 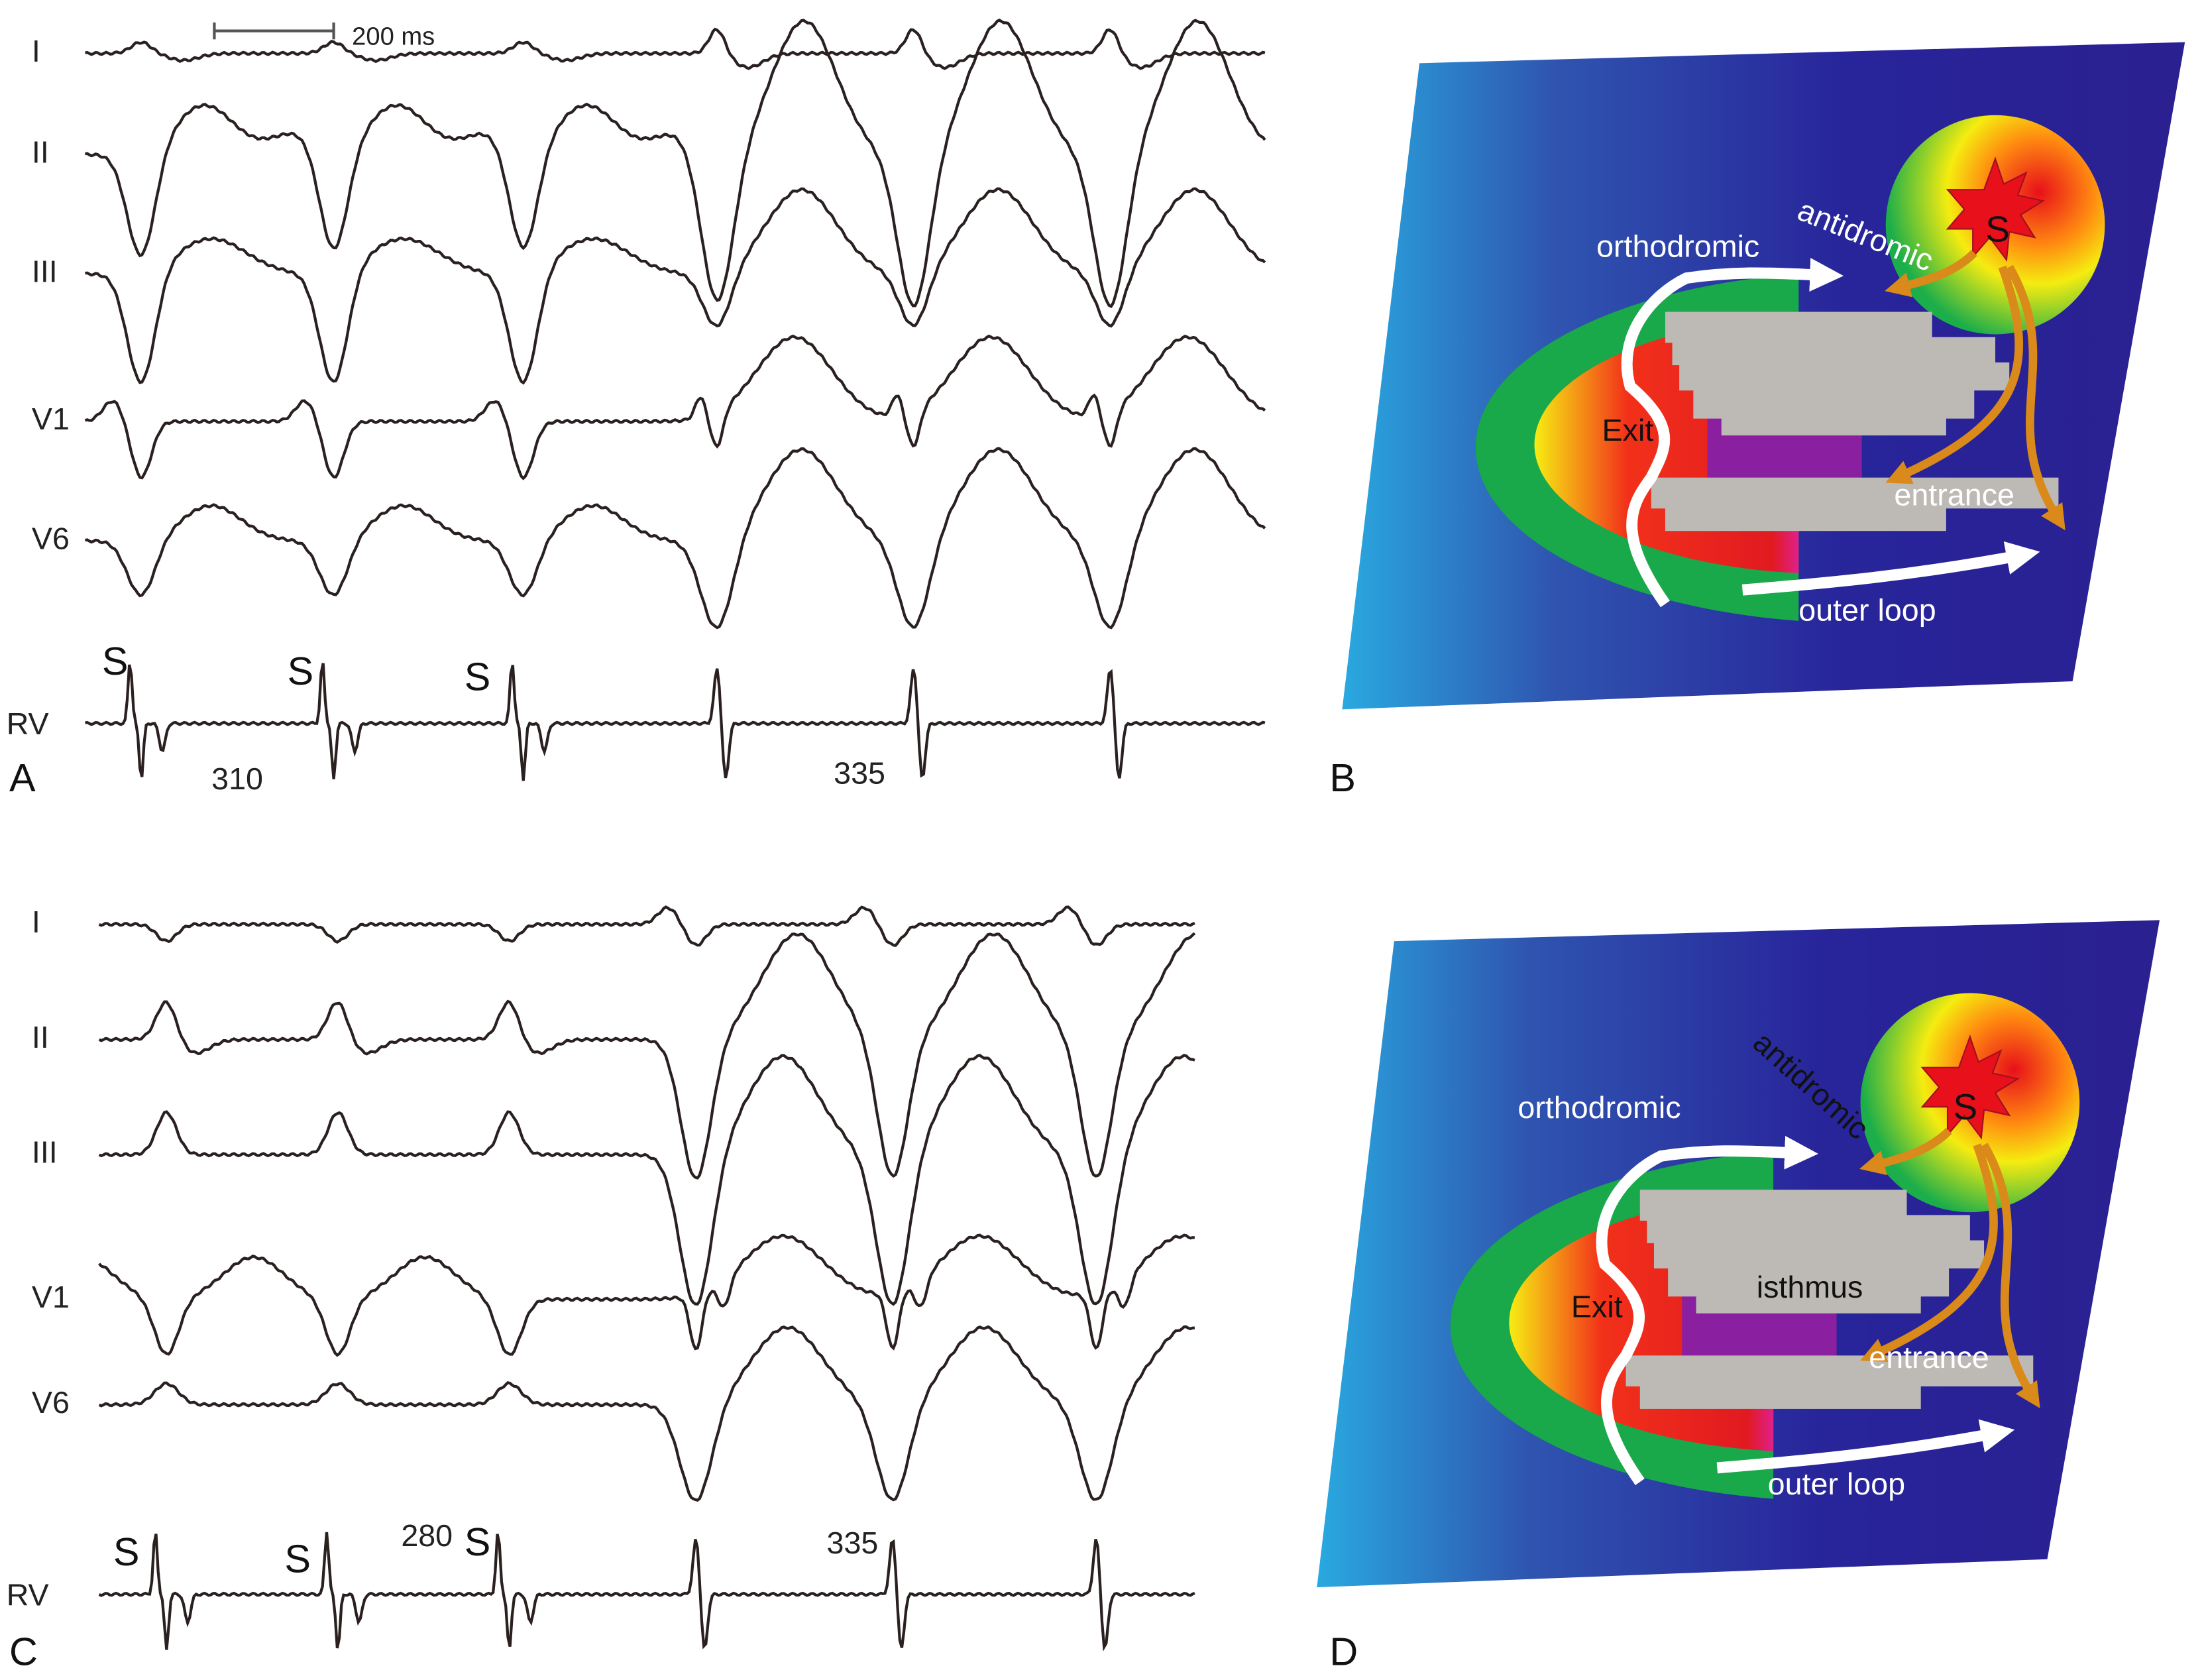 I want to click on panel-label: B, so click(x=1342, y=778).